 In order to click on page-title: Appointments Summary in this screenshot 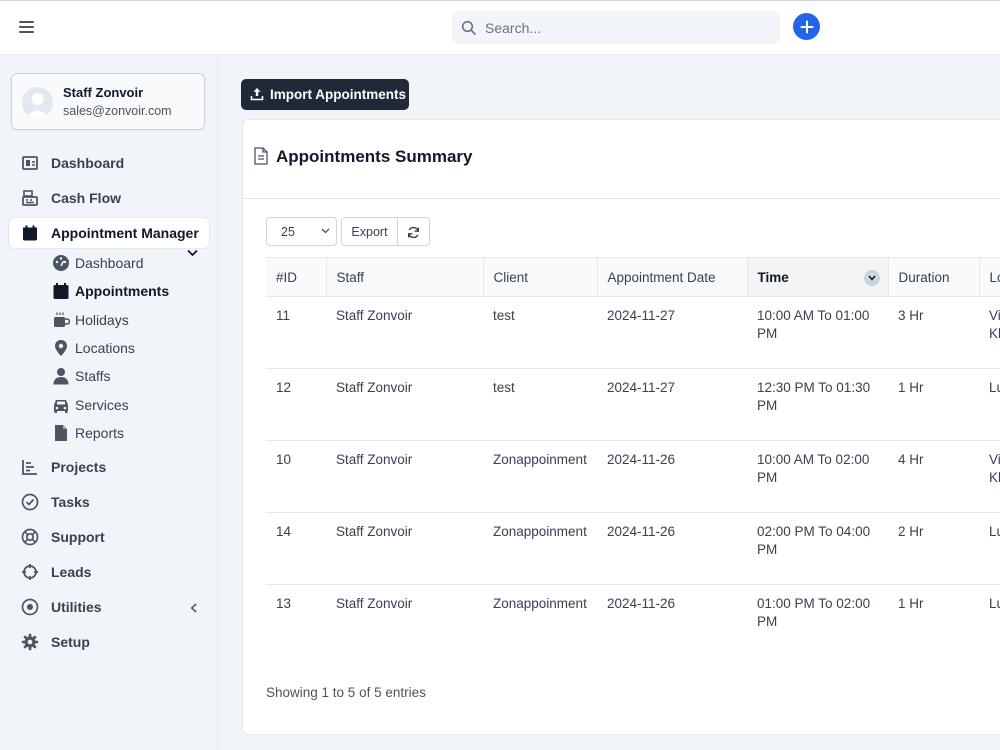, I will do `click(374, 156)`.